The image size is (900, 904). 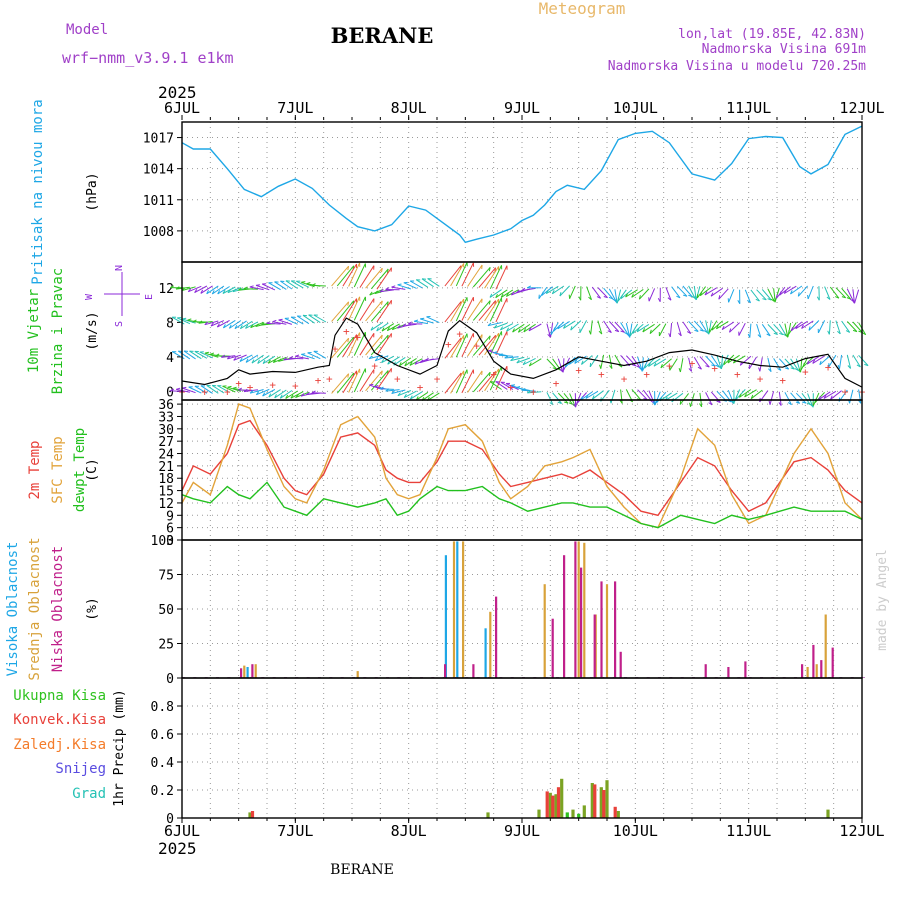 I want to click on year-bottom: 2025, so click(x=177, y=848).